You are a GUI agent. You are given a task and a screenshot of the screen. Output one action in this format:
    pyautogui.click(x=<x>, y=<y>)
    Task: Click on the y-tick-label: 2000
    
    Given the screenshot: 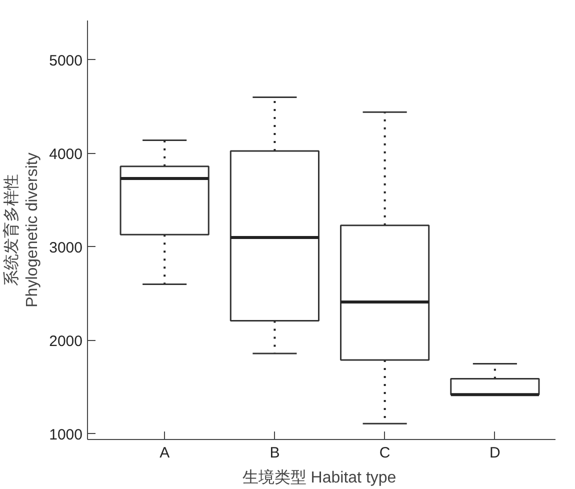 What is the action you would take?
    pyautogui.click(x=66, y=341)
    